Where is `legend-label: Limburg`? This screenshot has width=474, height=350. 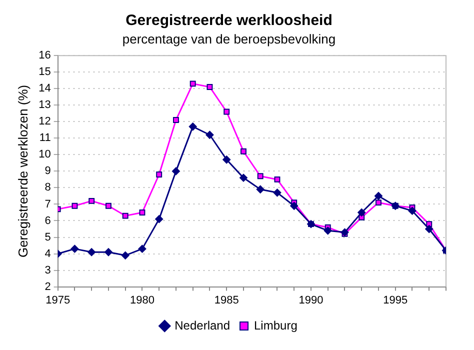
legend-label: Limburg is located at coordinates (276, 325).